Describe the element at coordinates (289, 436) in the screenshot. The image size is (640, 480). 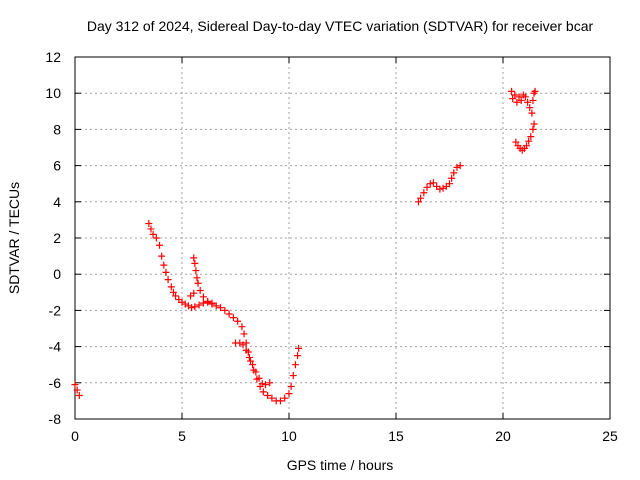
I see `x-tick-label: 10` at that location.